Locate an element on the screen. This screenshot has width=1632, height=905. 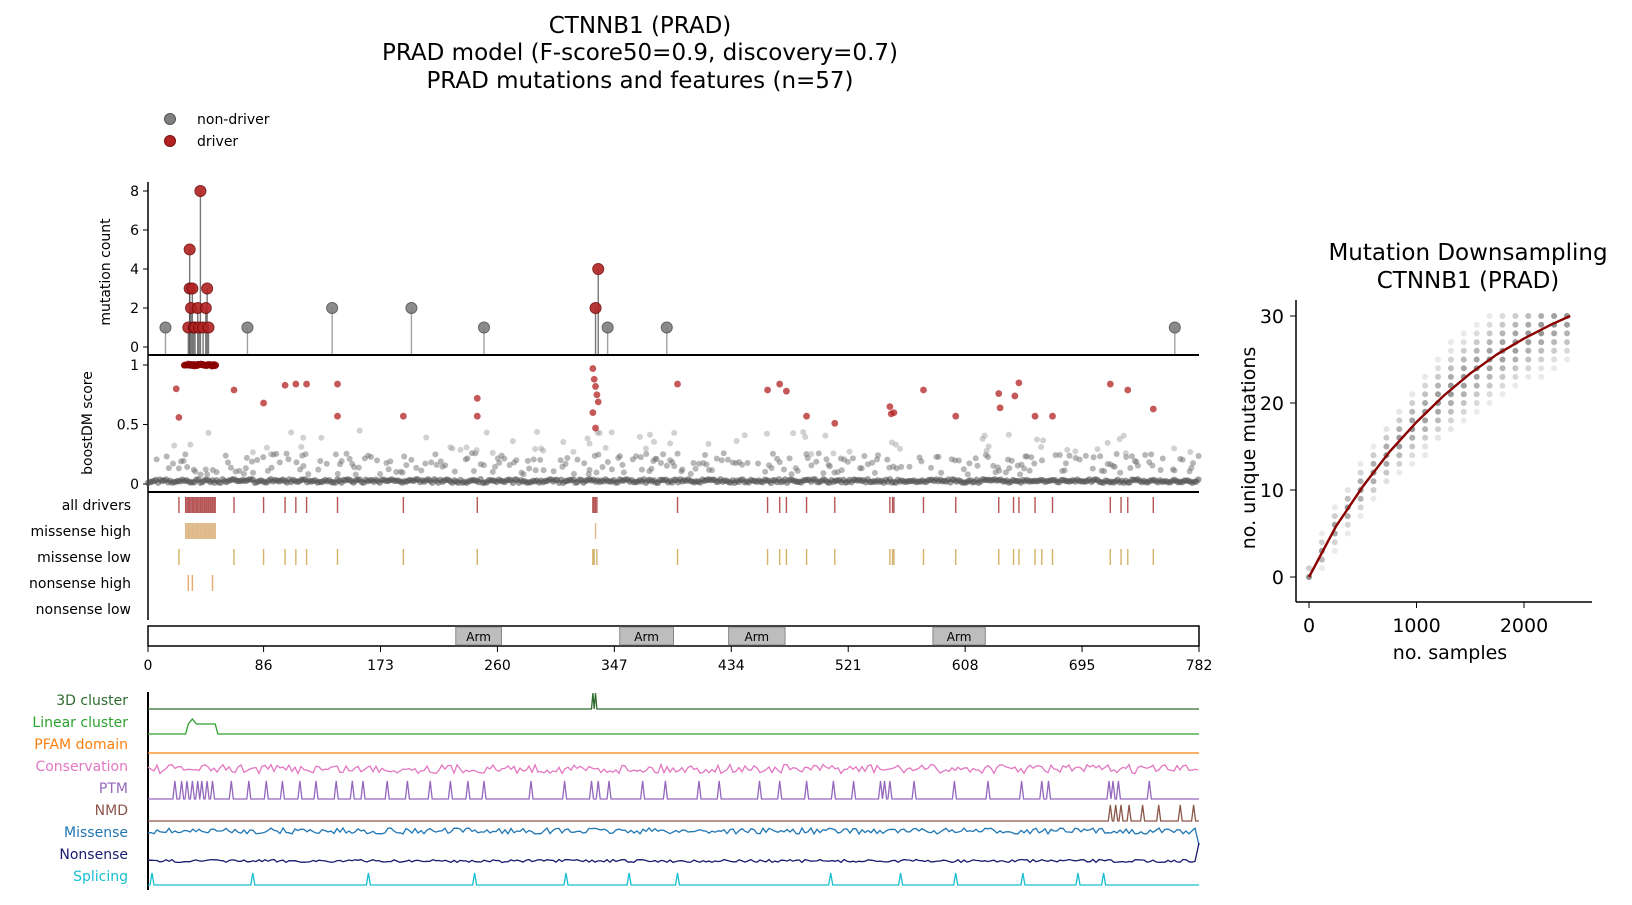
feature-label: Missense is located at coordinates (96, 833).